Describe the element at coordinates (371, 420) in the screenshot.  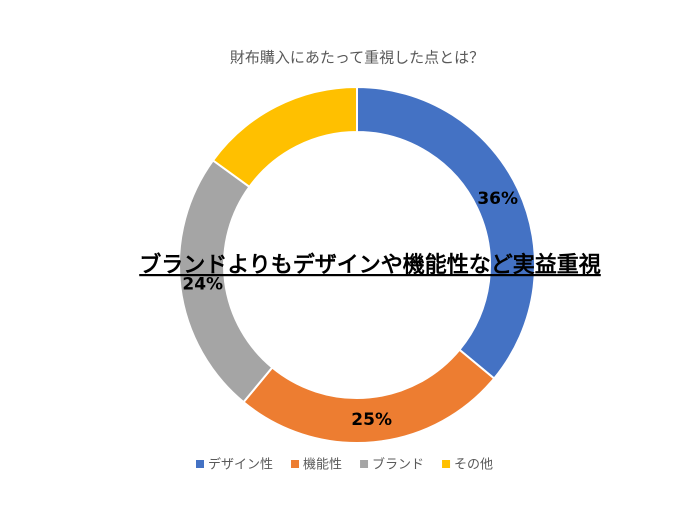
I see `data-label: 25%` at that location.